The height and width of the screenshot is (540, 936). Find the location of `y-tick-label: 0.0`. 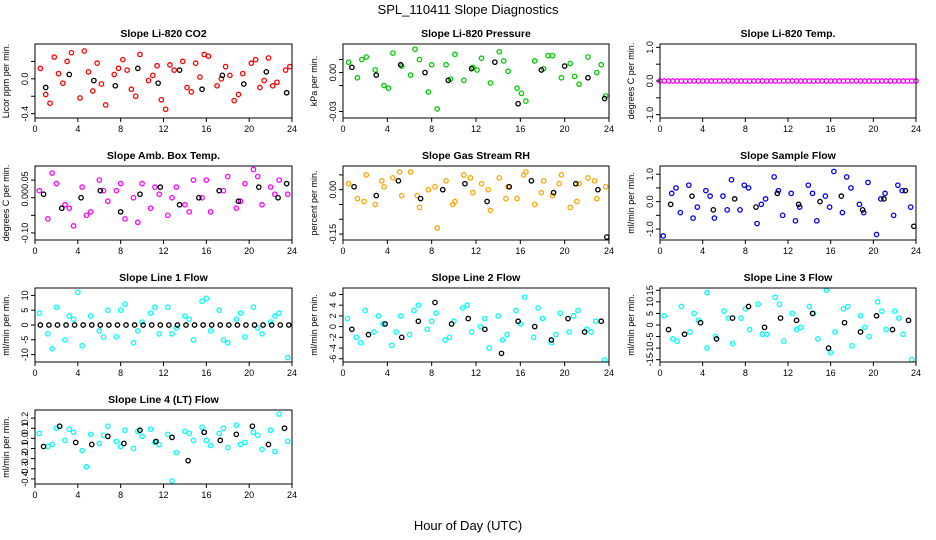

y-tick-label: 0.0 is located at coordinates (650, 201).